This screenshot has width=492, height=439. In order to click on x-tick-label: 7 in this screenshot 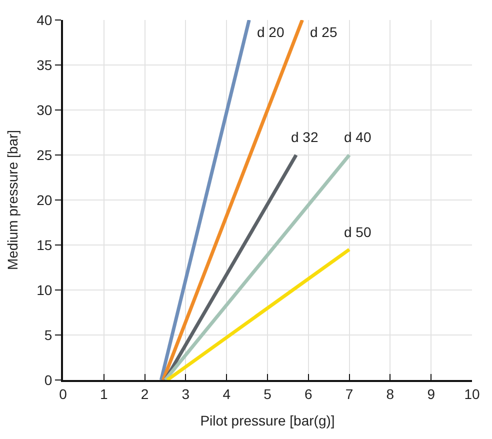, I will do `click(349, 394)`.